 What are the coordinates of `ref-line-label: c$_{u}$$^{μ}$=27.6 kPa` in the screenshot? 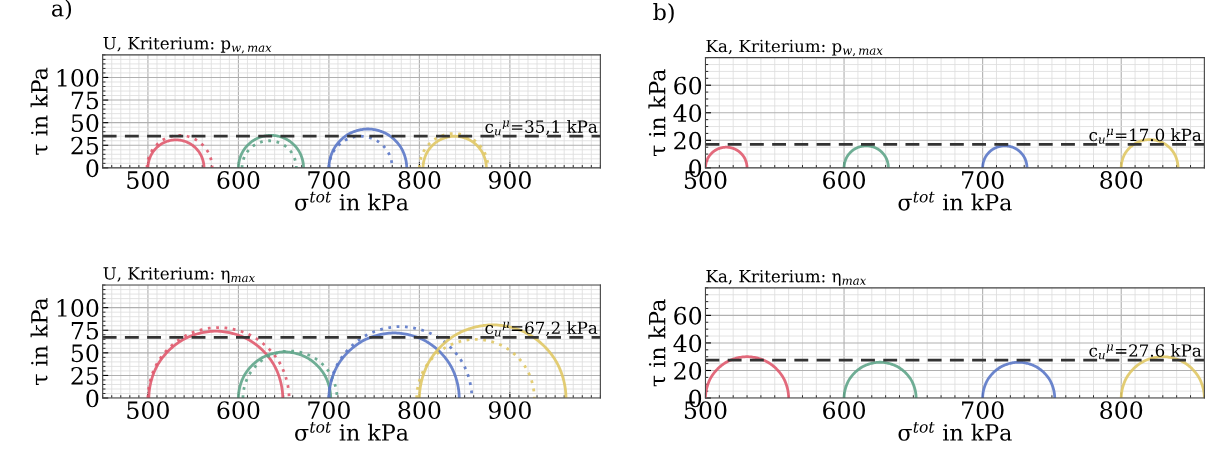 It's located at (1145, 351).